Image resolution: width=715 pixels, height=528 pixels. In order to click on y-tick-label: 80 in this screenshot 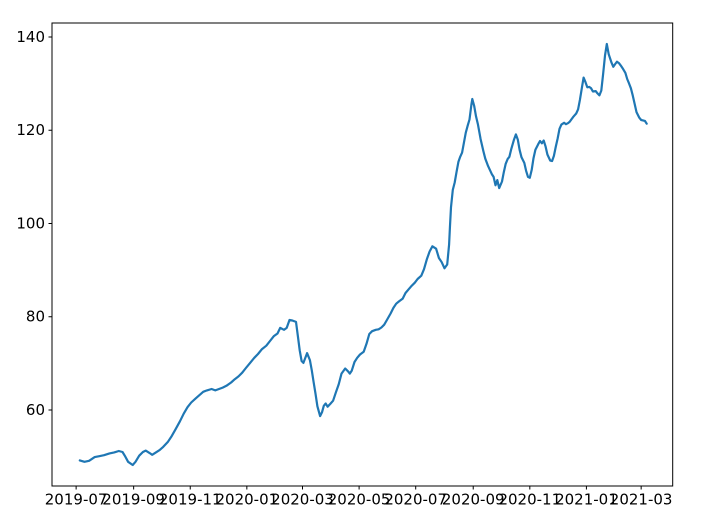, I will do `click(35, 317)`.